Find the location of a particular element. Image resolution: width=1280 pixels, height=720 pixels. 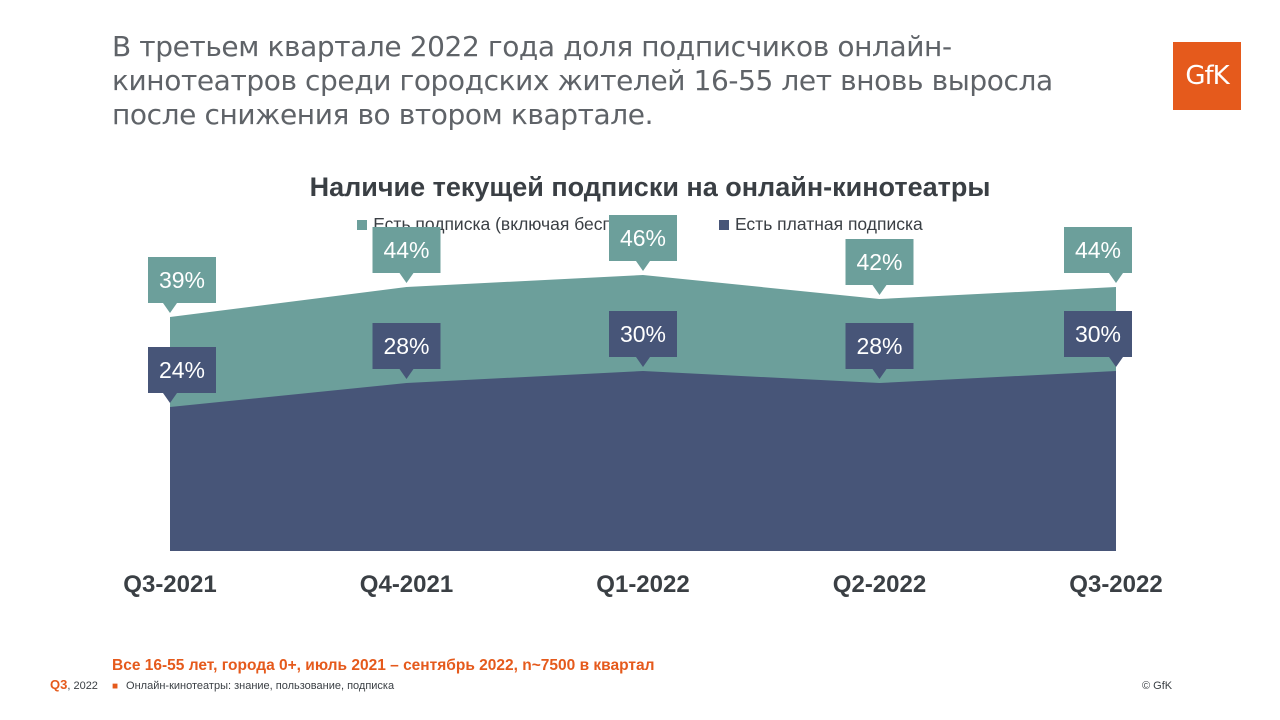

x-tick-label: Q4-2021 is located at coordinates (406, 584).